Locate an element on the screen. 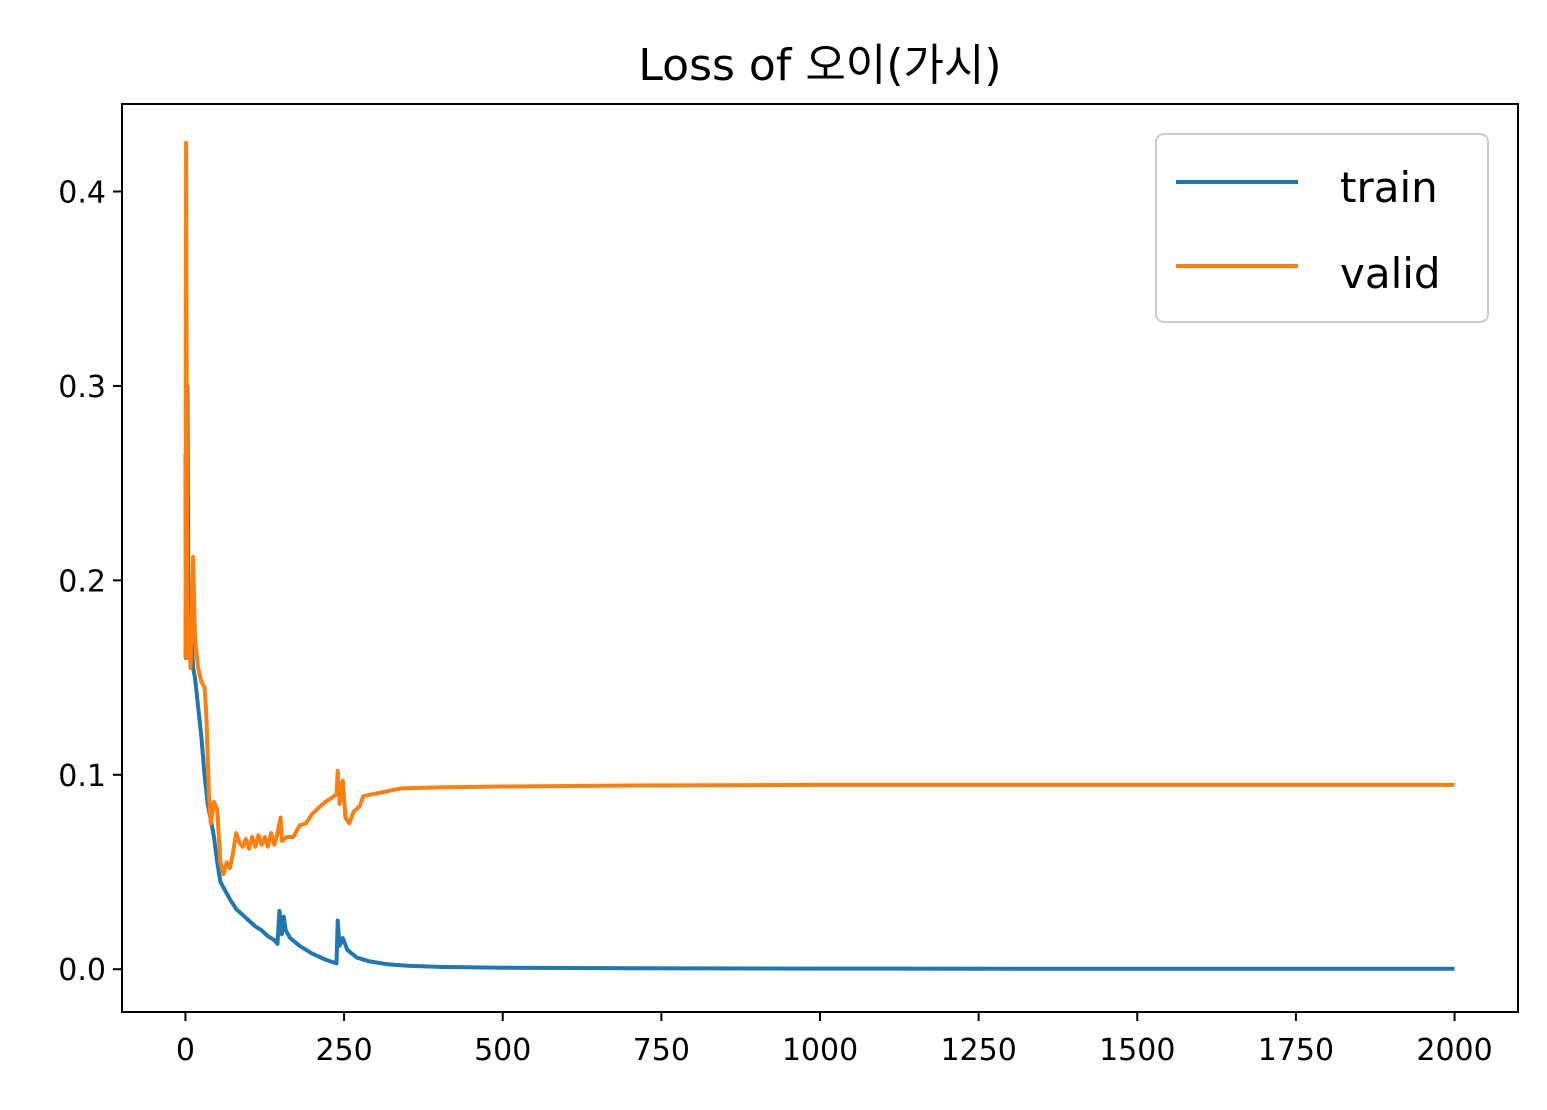 This screenshot has width=1547, height=1110. y-tick-label: 0.0 is located at coordinates (82, 970).